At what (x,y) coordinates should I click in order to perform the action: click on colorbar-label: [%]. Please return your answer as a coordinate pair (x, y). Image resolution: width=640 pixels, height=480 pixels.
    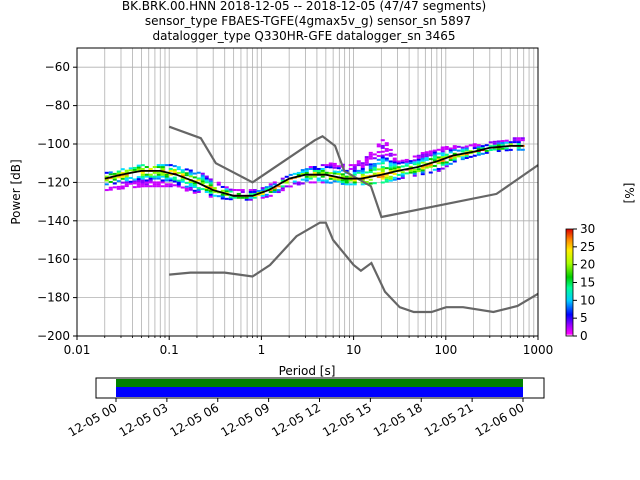
    Looking at the image, I should click on (629, 193).